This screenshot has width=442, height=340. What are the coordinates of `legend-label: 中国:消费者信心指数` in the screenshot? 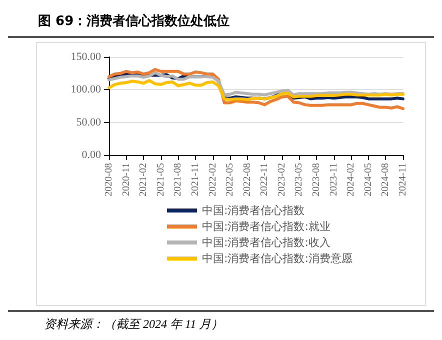 It's located at (253, 210).